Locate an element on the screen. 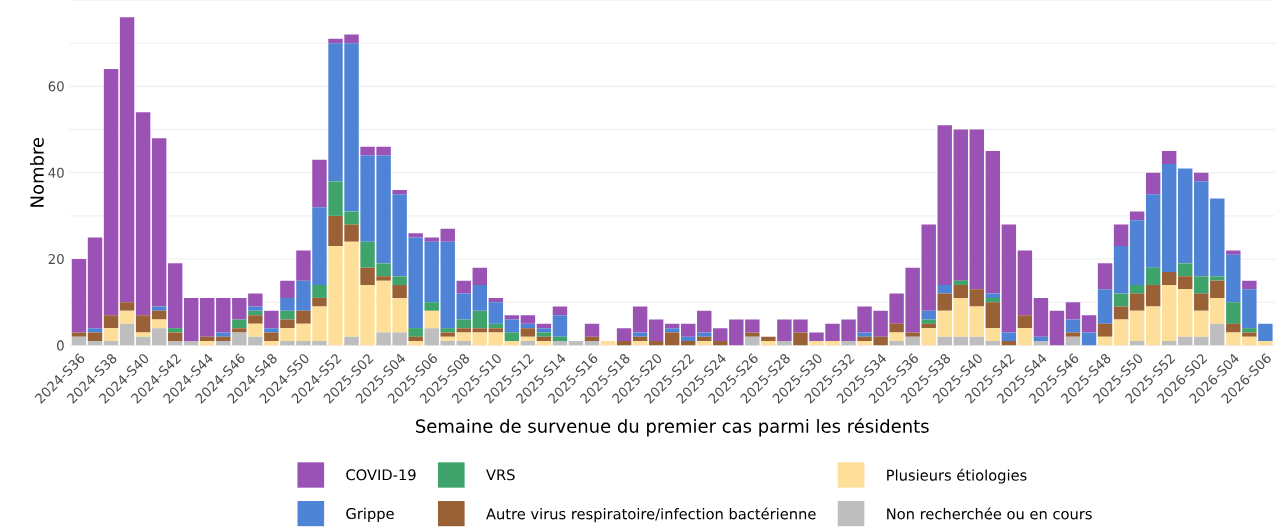  legend-label: VRS is located at coordinates (500, 475).